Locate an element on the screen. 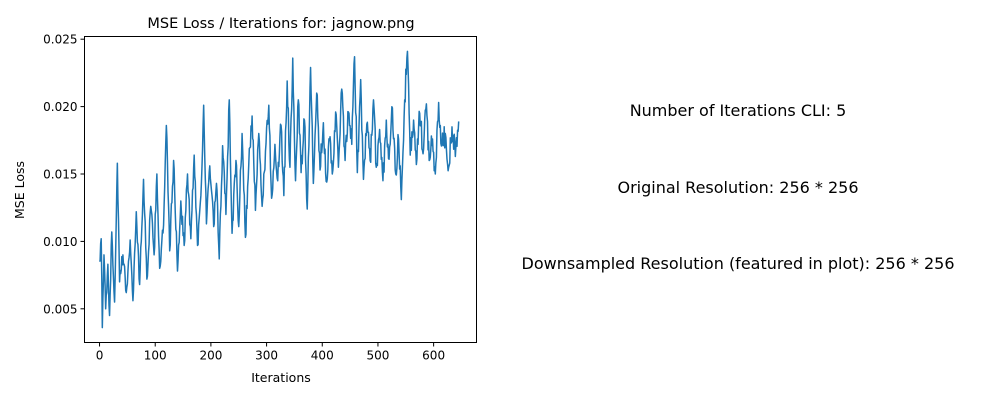  original-resolution-text: Original Resolution: 256 * 256 is located at coordinates (738, 187).